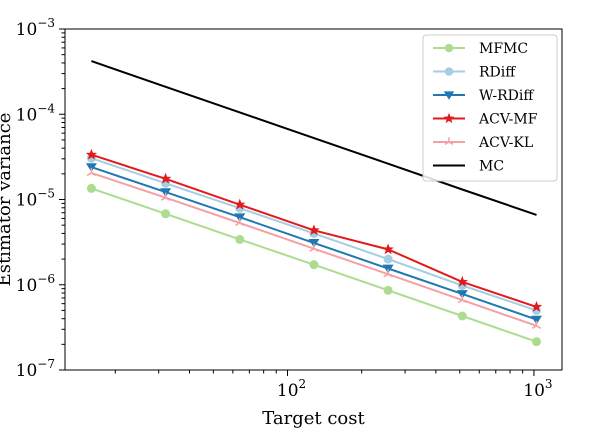 This screenshot has width=598, height=435. Describe the element at coordinates (537, 389) in the screenshot. I see `x-tick-label: 10³` at that location.